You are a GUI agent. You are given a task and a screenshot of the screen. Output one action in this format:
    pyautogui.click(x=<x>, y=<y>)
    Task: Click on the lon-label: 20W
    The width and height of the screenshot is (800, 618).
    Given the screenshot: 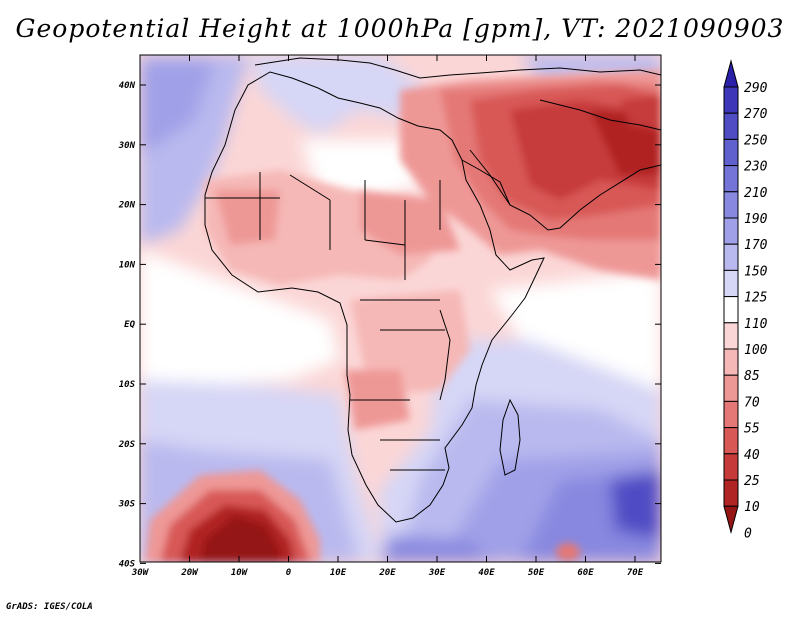 What is the action you would take?
    pyautogui.click(x=189, y=573)
    